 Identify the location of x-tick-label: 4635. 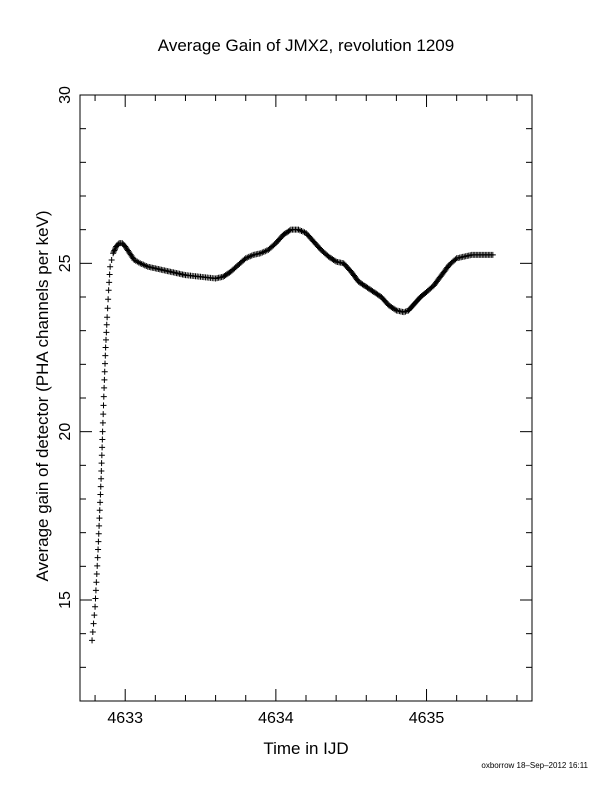
(427, 718).